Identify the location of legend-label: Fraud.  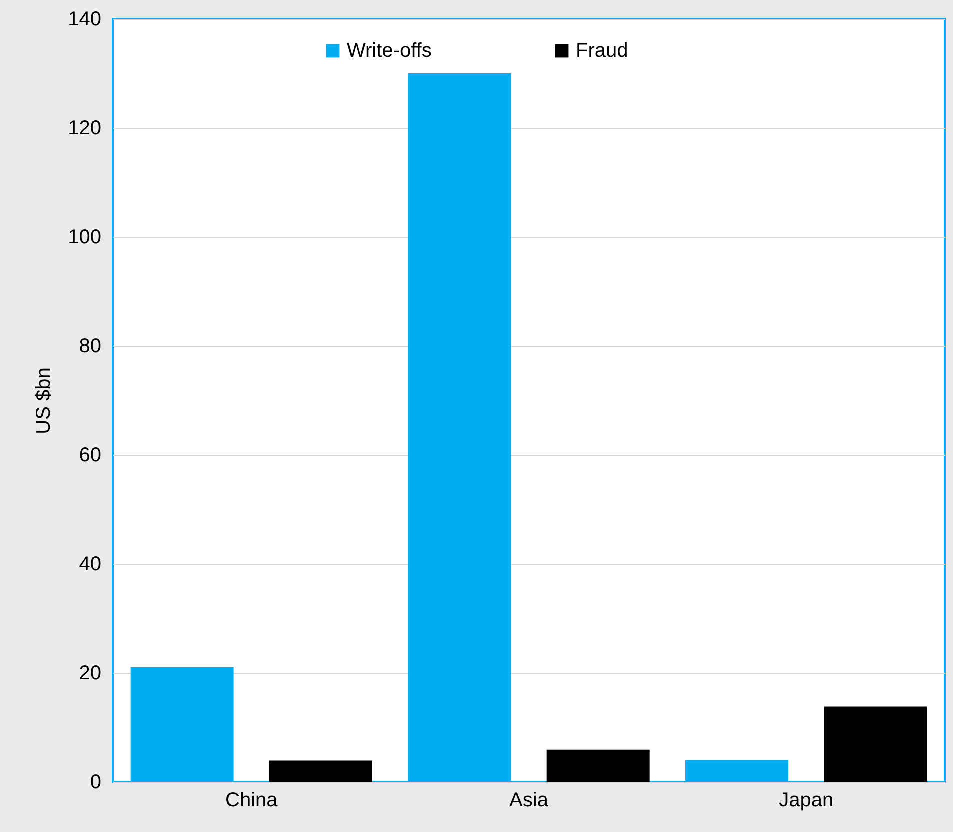
(602, 51).